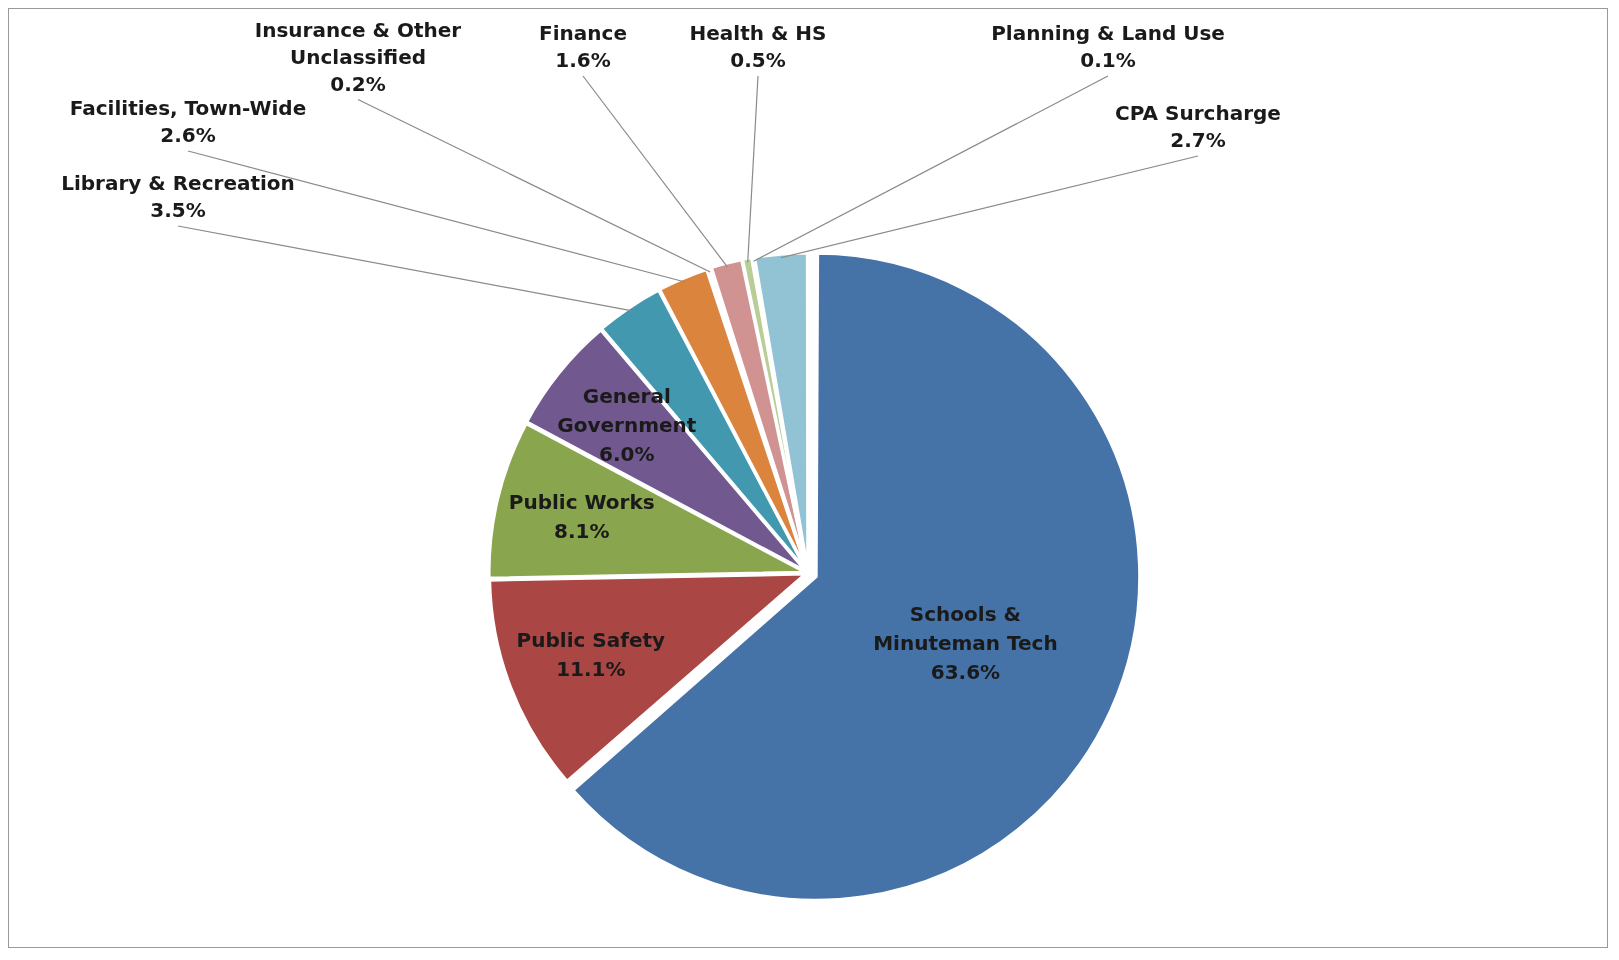 This screenshot has width=1619, height=960. What do you see at coordinates (581, 502) in the screenshot?
I see `slice-label: Public Works` at bounding box center [581, 502].